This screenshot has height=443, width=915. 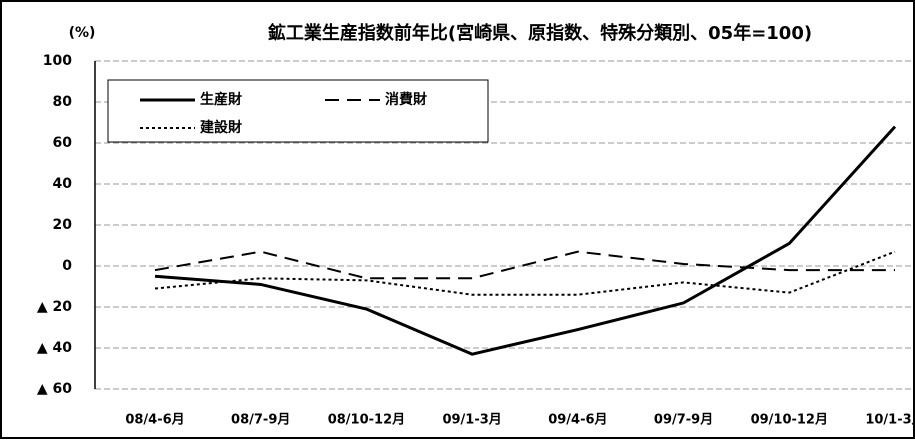 I want to click on y-tick-label: ▲ 60, so click(x=54, y=389).